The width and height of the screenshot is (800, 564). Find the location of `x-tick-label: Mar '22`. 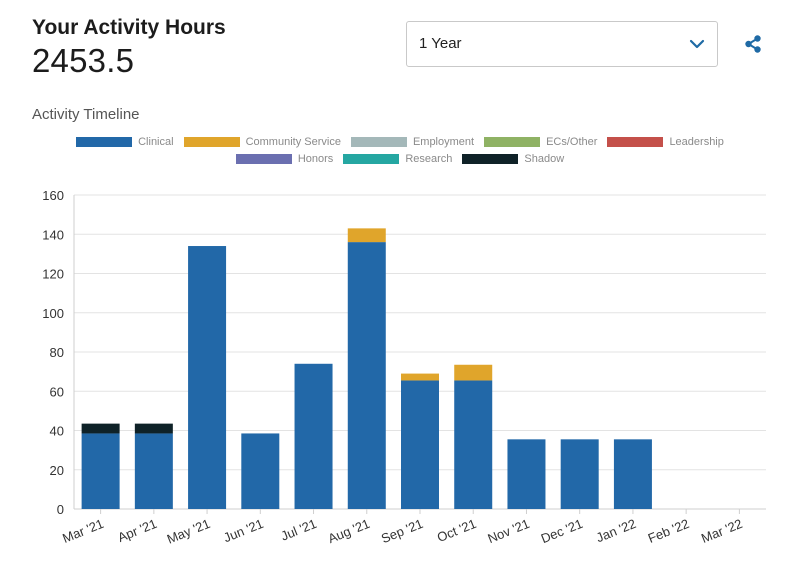

x-tick-label: Mar '22 is located at coordinates (721, 531).